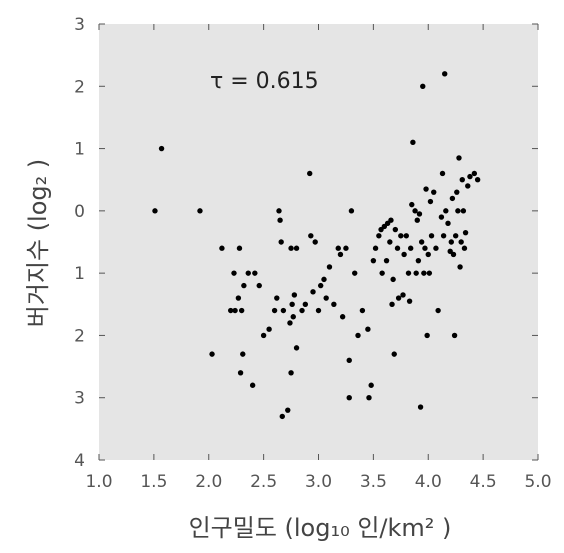 Image resolution: width=564 pixels, height=553 pixels. Describe the element at coordinates (264, 81) in the screenshot. I see `tau-annotation: τ = 0.615` at that location.